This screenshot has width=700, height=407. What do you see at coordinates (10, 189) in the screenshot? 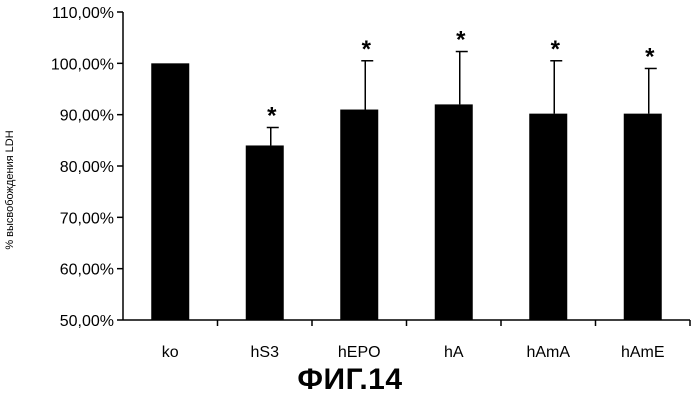
I see `y-axis-title: % высвобождения LDH` at bounding box center [10, 189].